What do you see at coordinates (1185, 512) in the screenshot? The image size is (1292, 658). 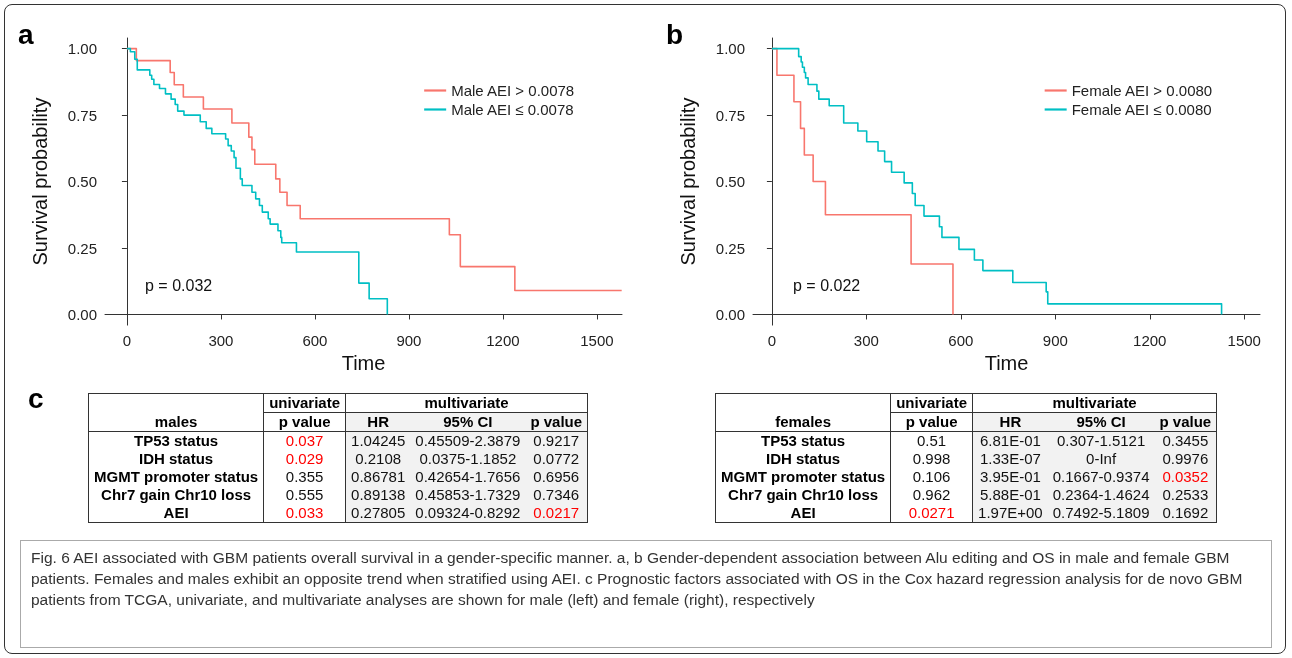 I see `text: 0.1692` at bounding box center [1185, 512].